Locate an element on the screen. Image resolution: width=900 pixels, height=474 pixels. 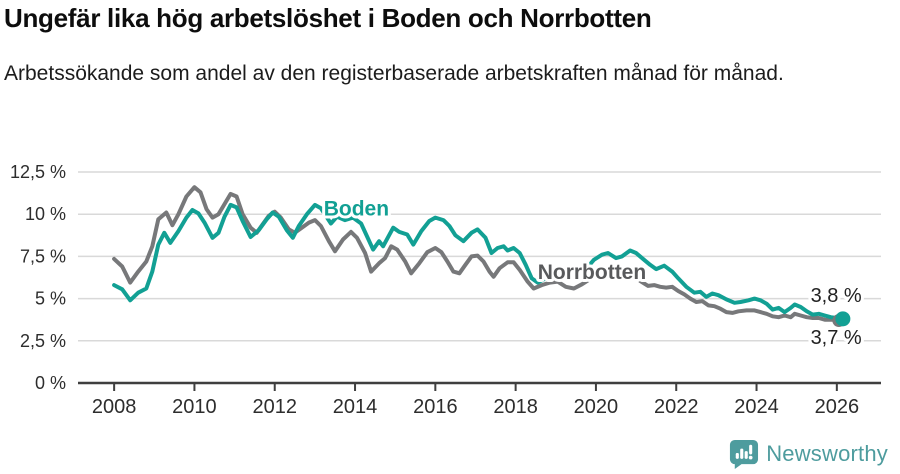
newsworthy-icon is located at coordinates (744, 454).